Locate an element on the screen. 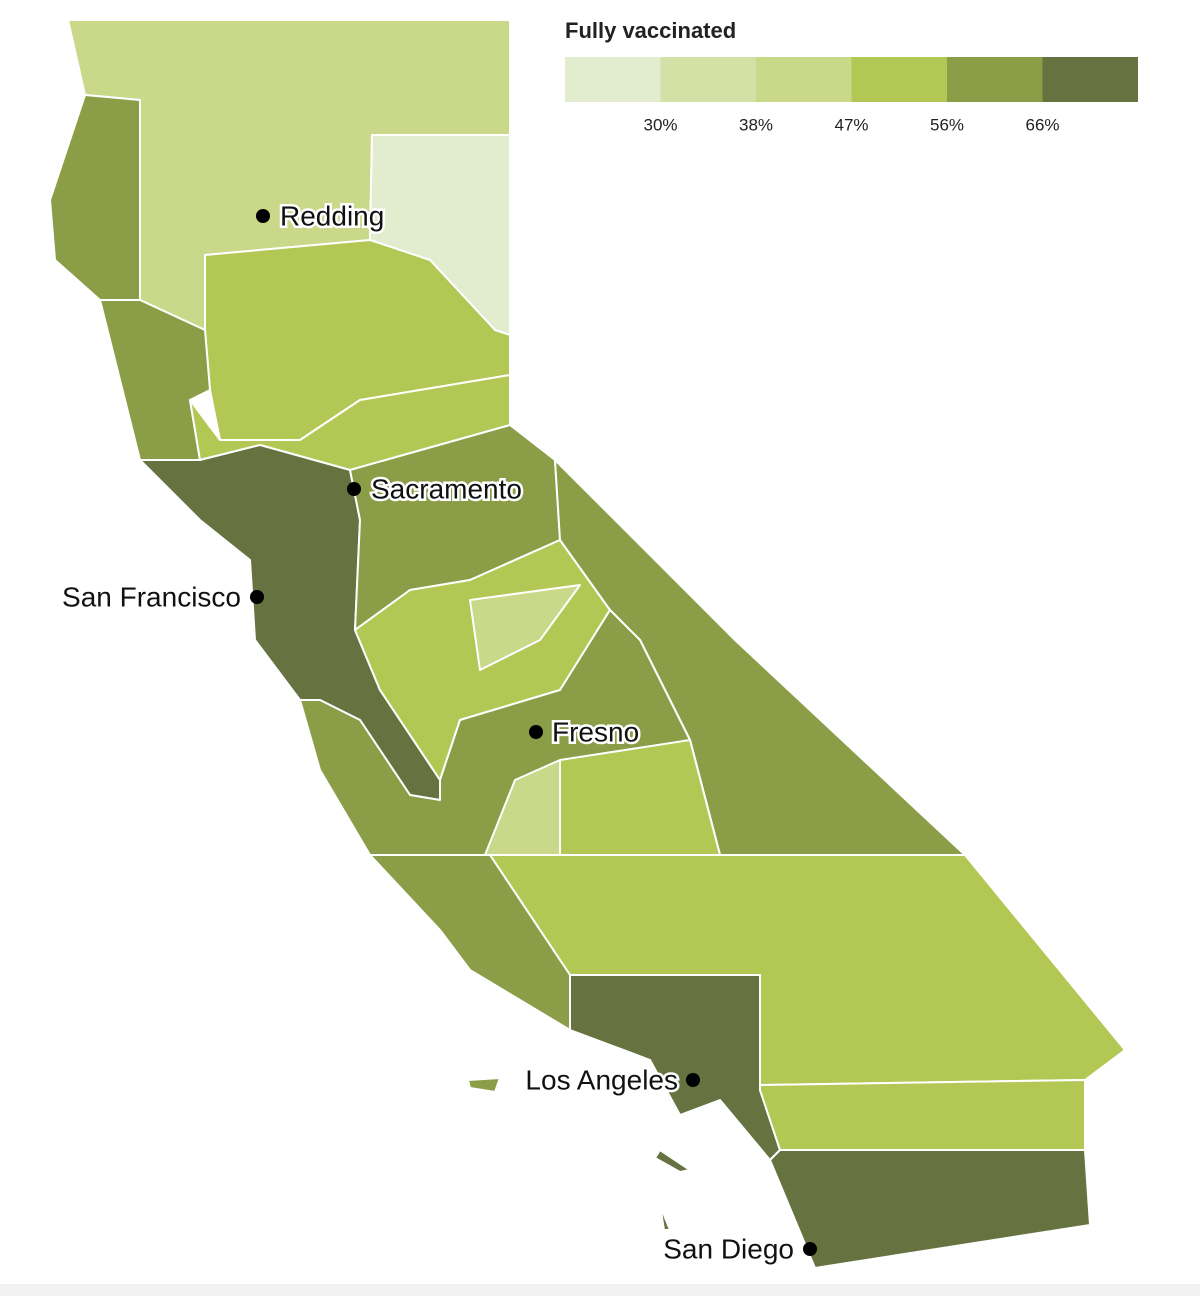  city-label: Los Angeles is located at coordinates (601, 1079).